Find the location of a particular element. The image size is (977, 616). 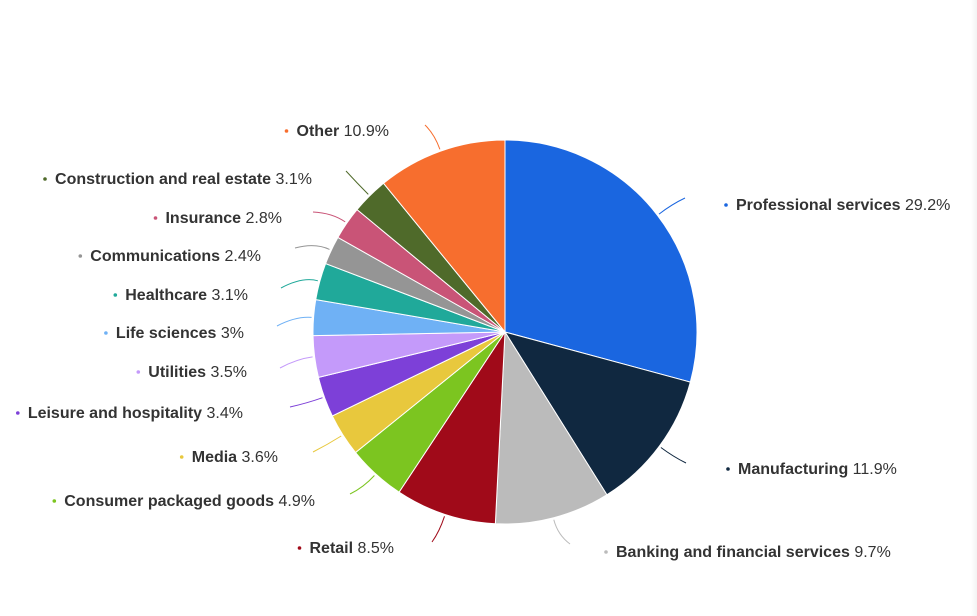

leader-leisure-and-hospitality is located at coordinates (306, 402).